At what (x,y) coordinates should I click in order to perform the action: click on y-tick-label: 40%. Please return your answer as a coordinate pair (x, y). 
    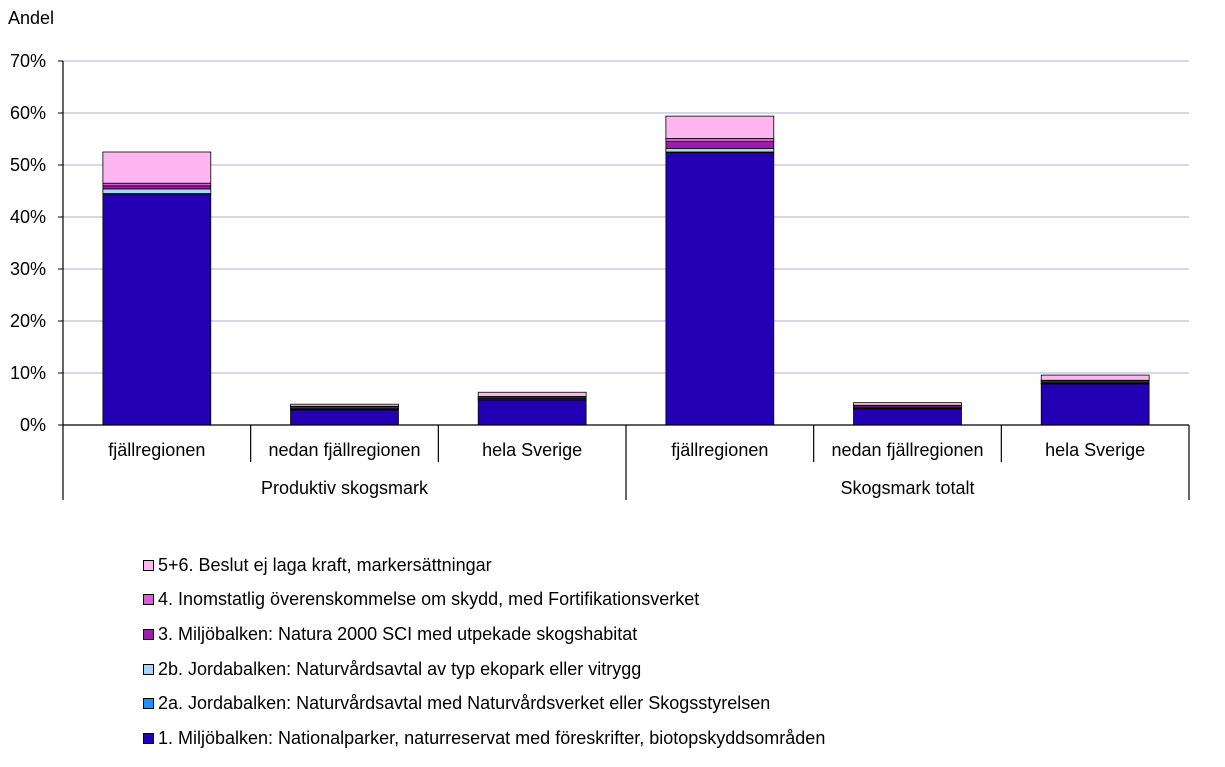
    Looking at the image, I should click on (28, 217).